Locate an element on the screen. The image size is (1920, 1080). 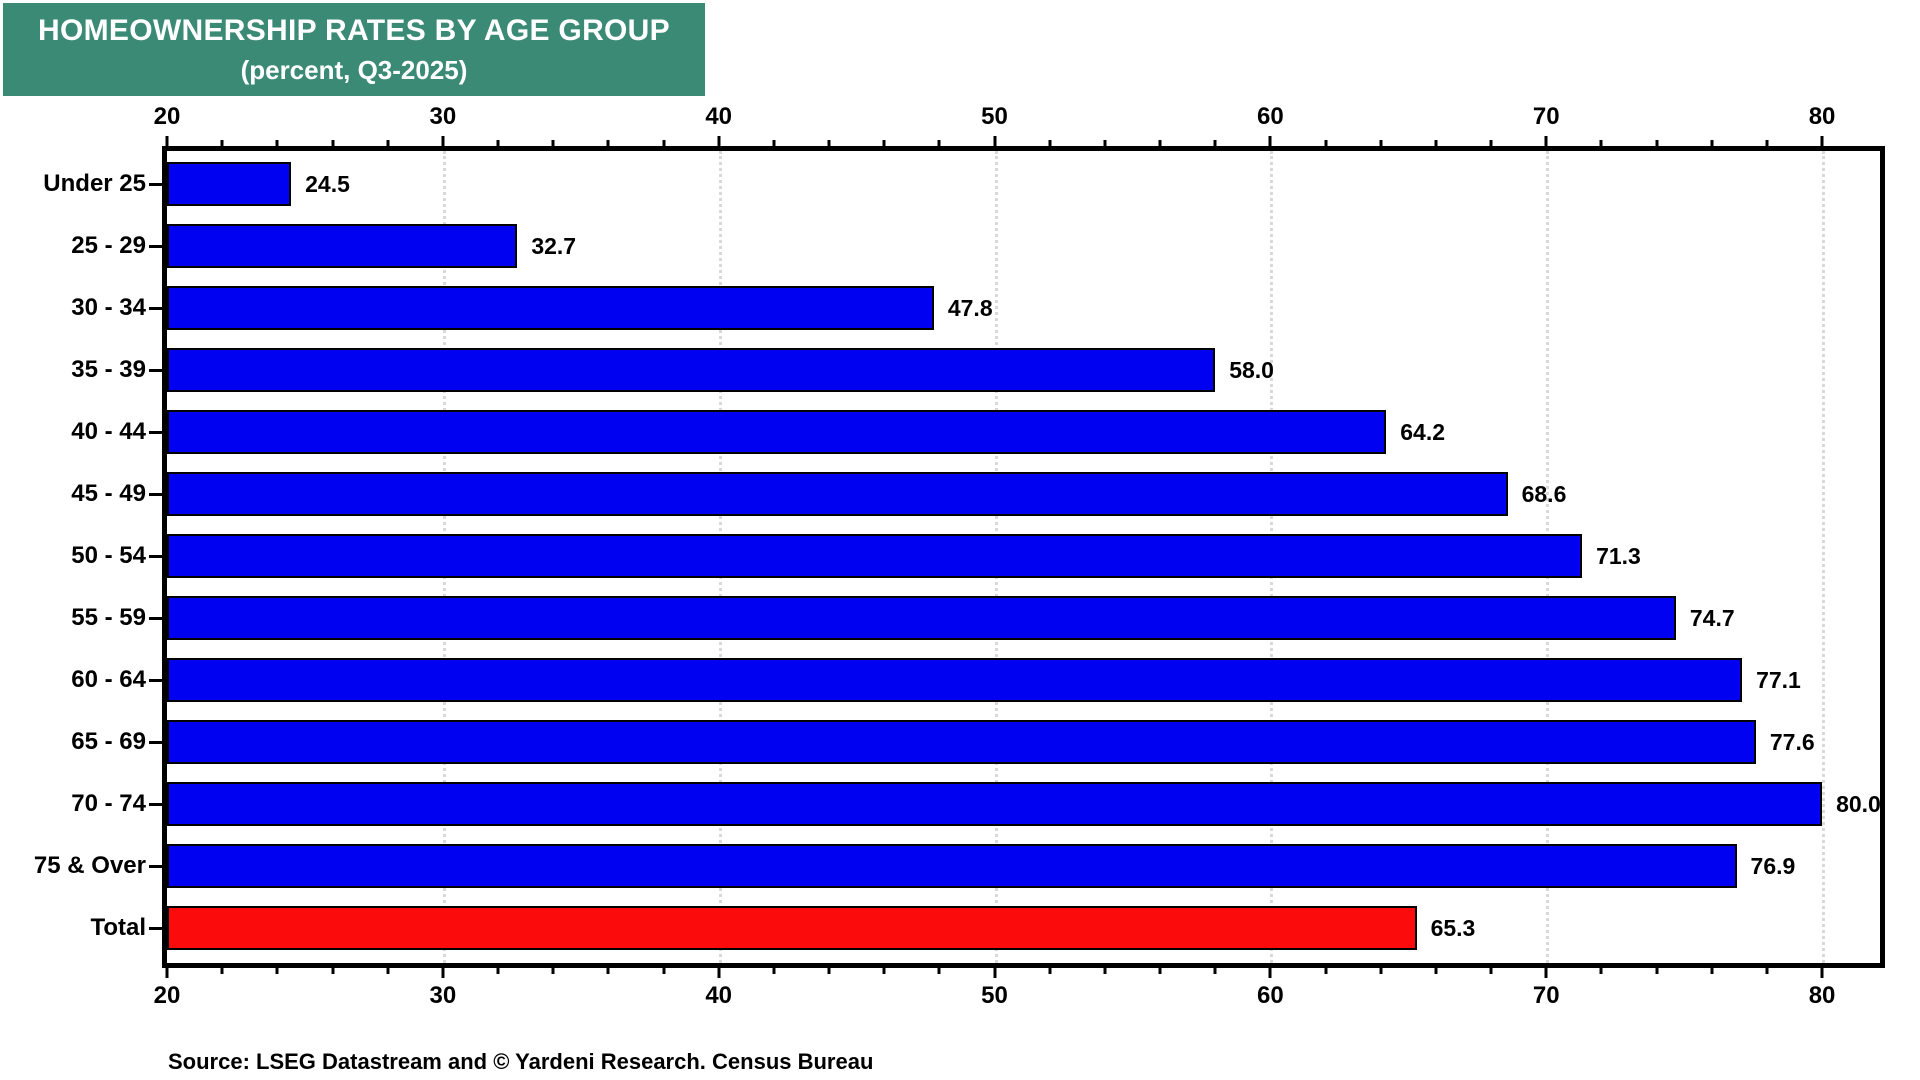
bar-row: 65.3 is located at coordinates (1023, 928).